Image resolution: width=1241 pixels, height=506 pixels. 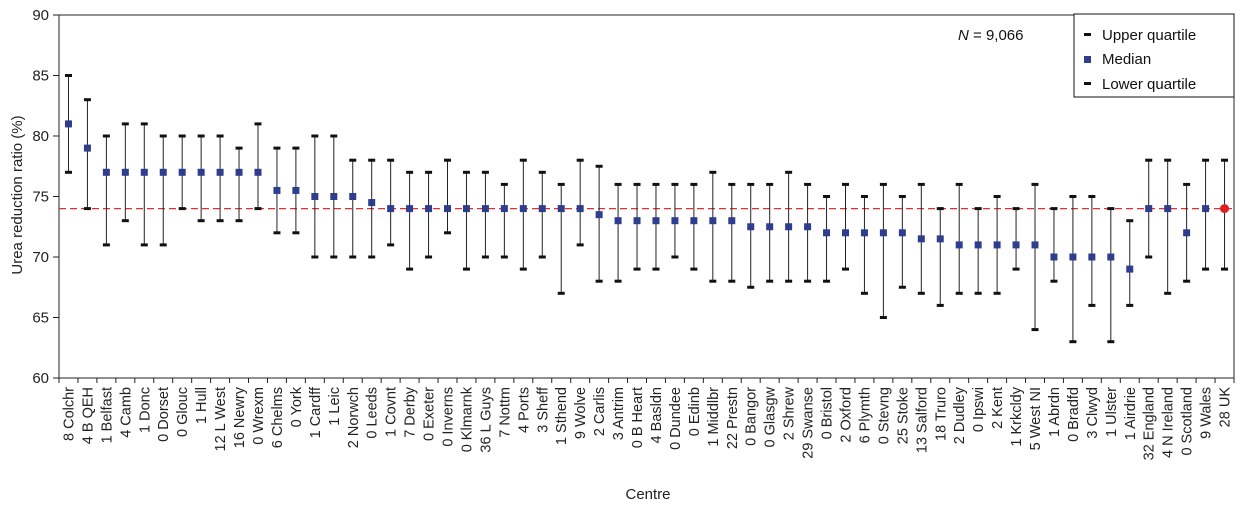 What do you see at coordinates (1055, 412) in the screenshot?
I see `x-category-label: 1 Abrdn` at bounding box center [1055, 412].